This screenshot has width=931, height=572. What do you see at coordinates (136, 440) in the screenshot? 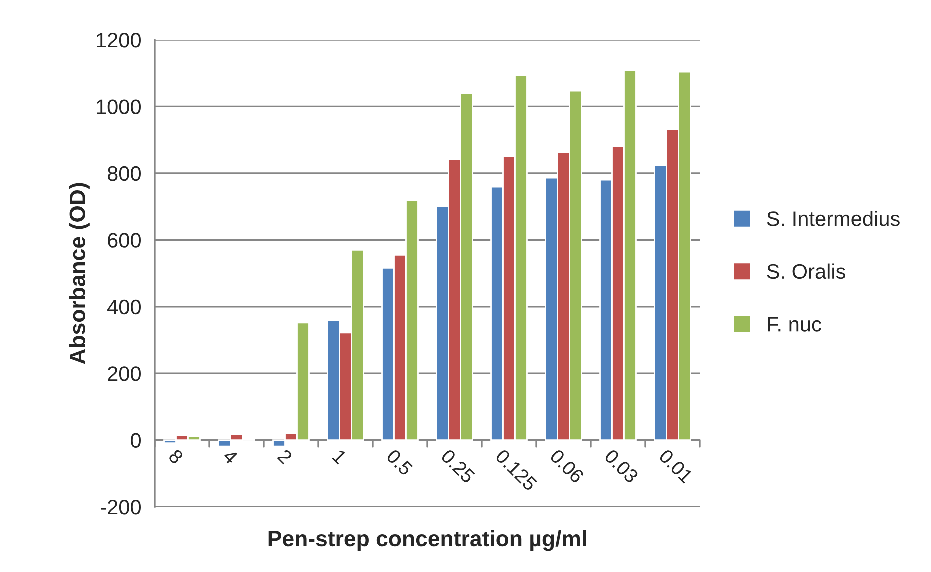
I see `y-tick-label: 0` at bounding box center [136, 440].